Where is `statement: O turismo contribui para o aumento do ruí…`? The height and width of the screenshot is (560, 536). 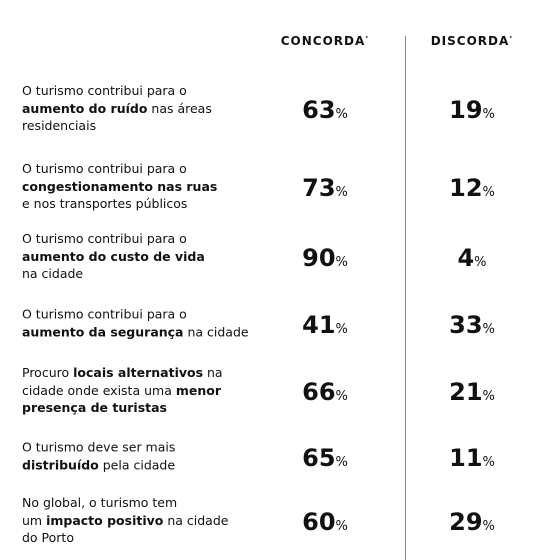 statement: O turismo contribui para o aumento do ruí… is located at coordinates (137, 108).